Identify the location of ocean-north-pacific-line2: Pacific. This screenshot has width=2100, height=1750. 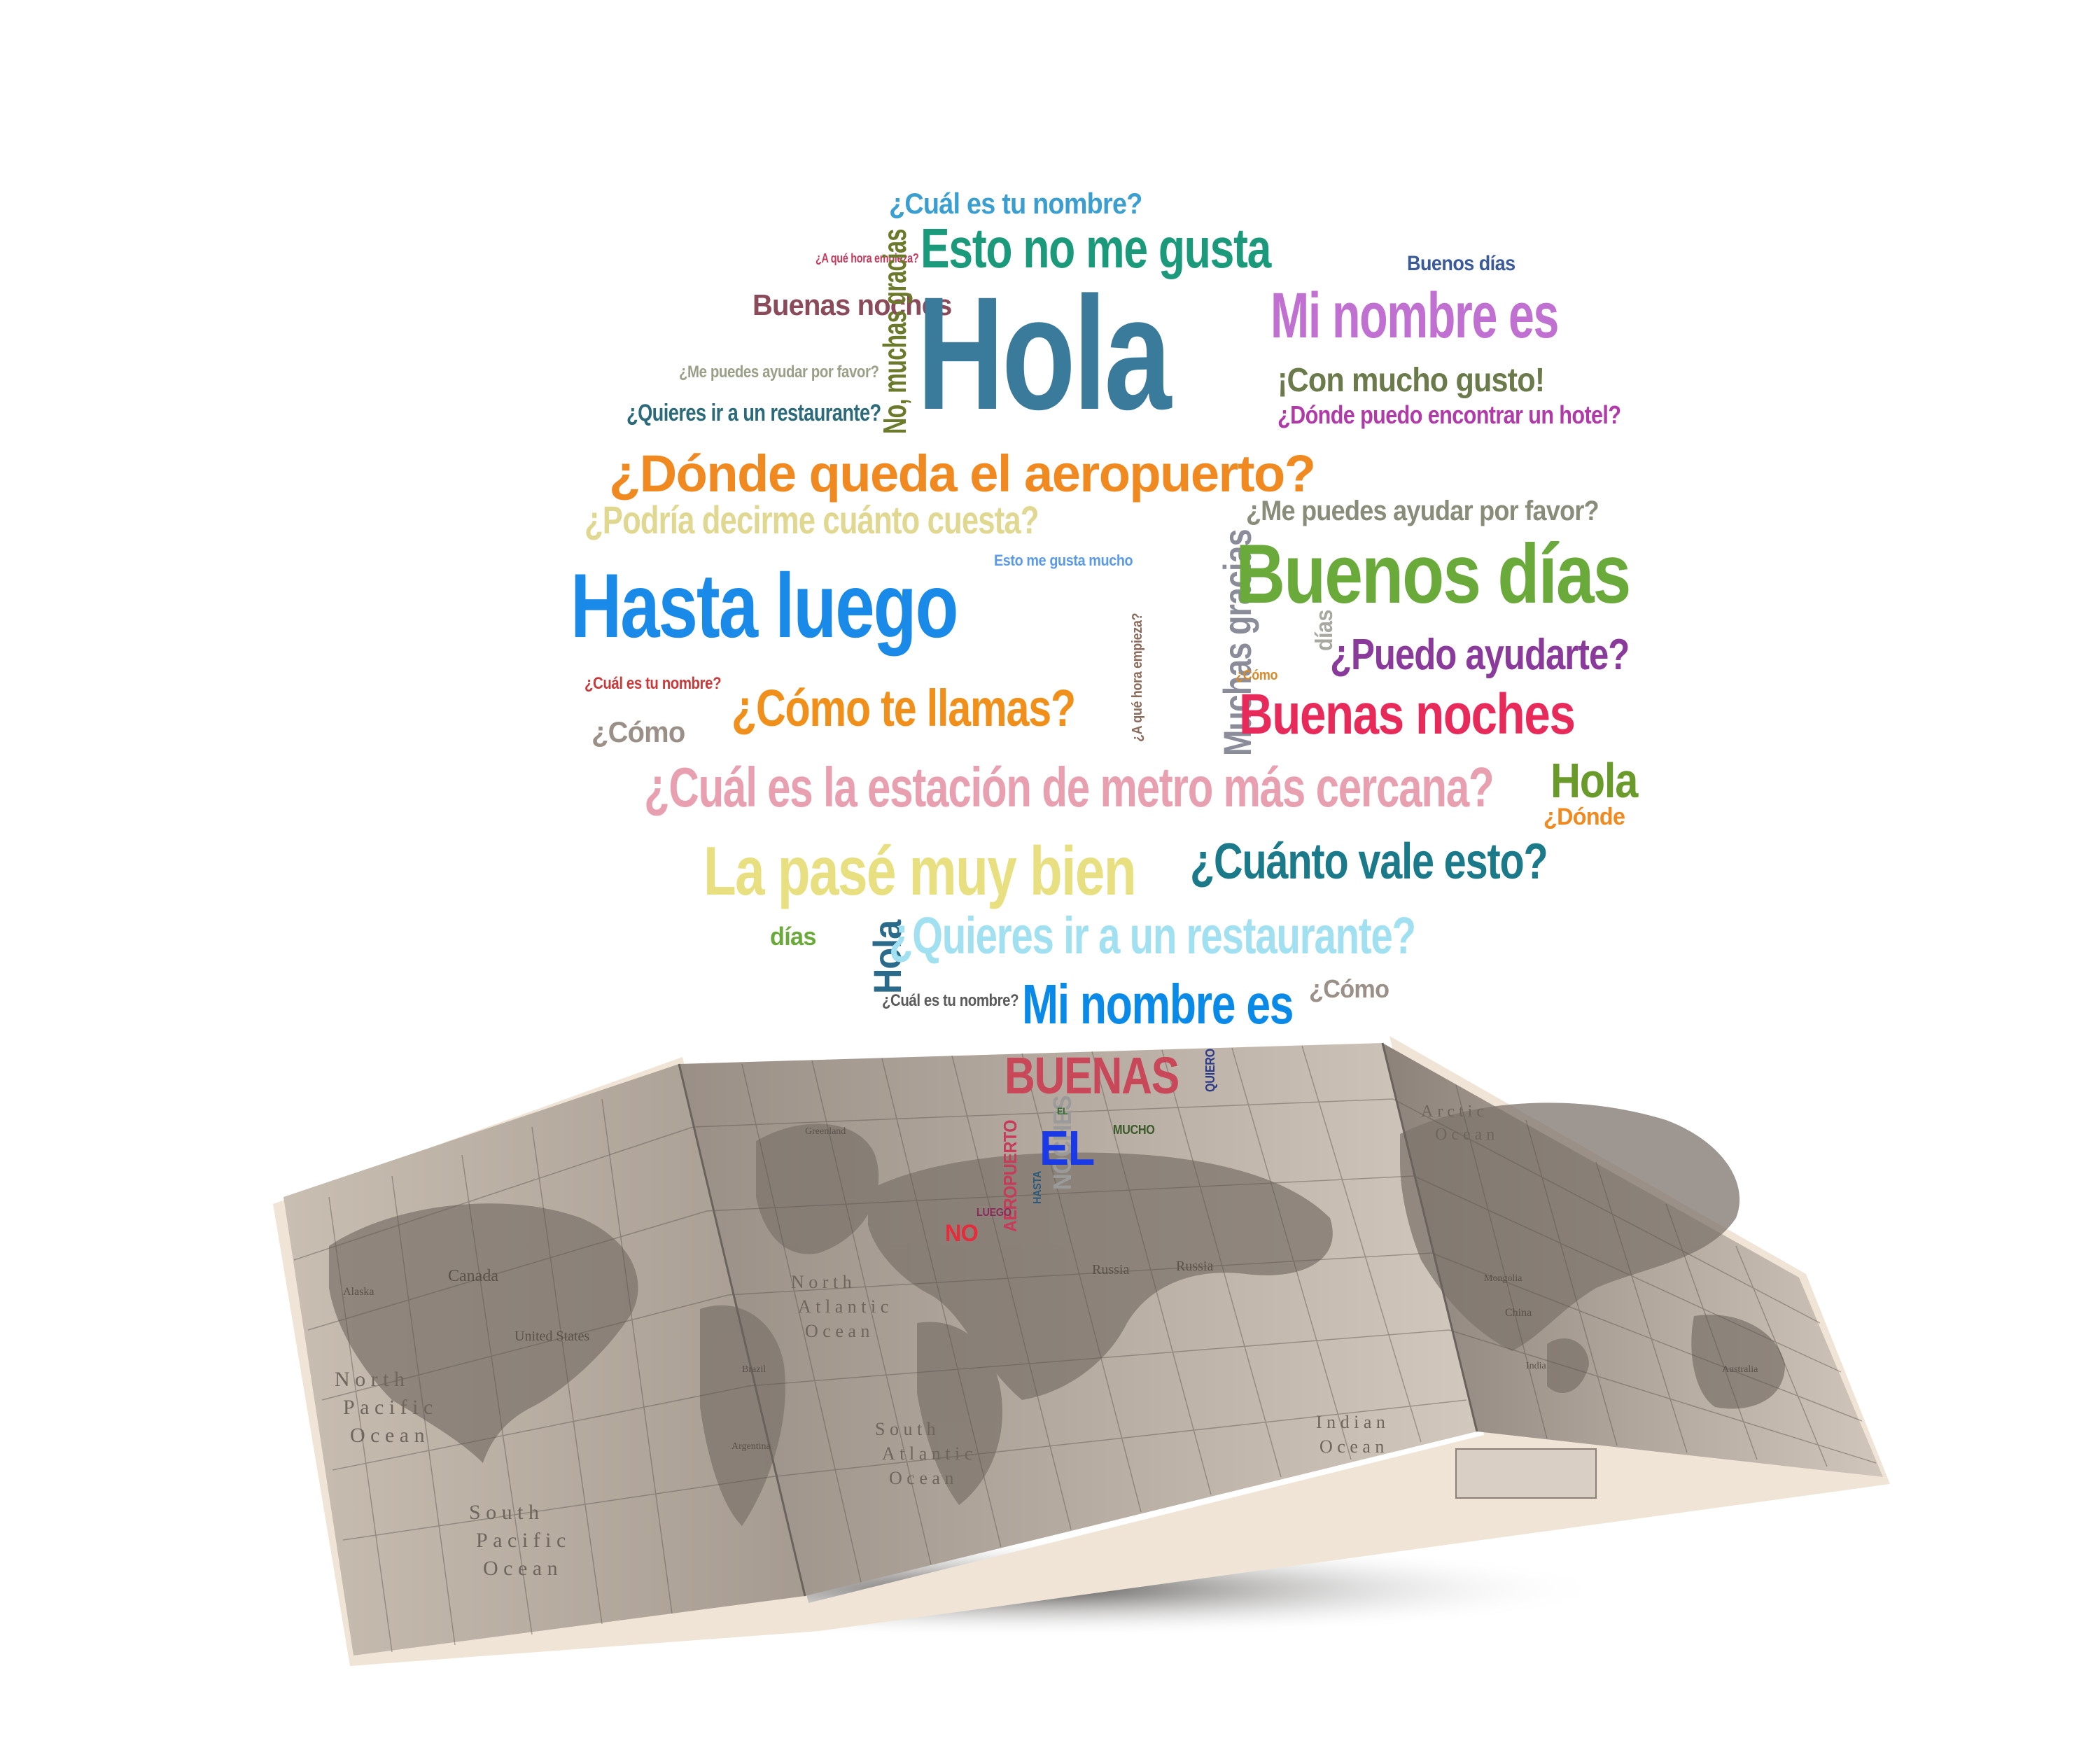
(390, 1407).